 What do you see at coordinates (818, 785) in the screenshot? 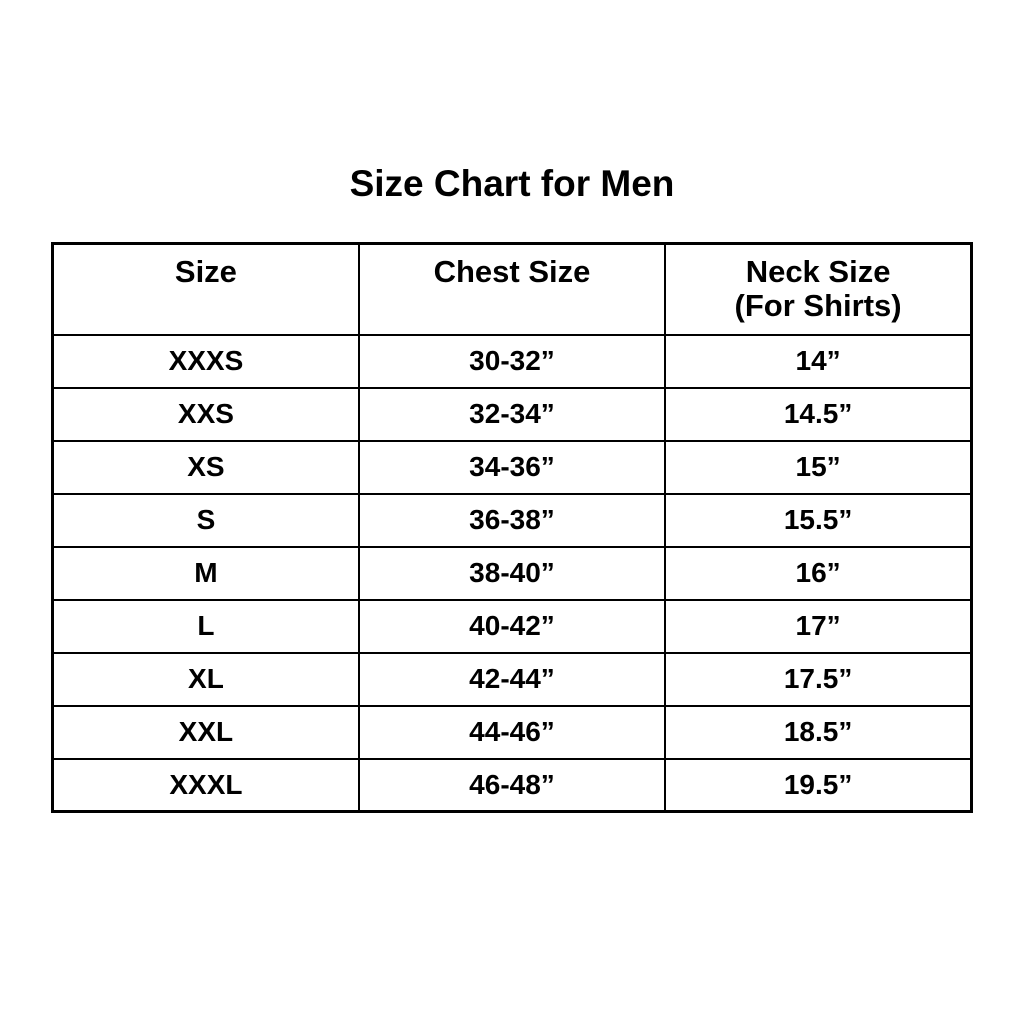
I see `cell-neck: 19.5”` at bounding box center [818, 785].